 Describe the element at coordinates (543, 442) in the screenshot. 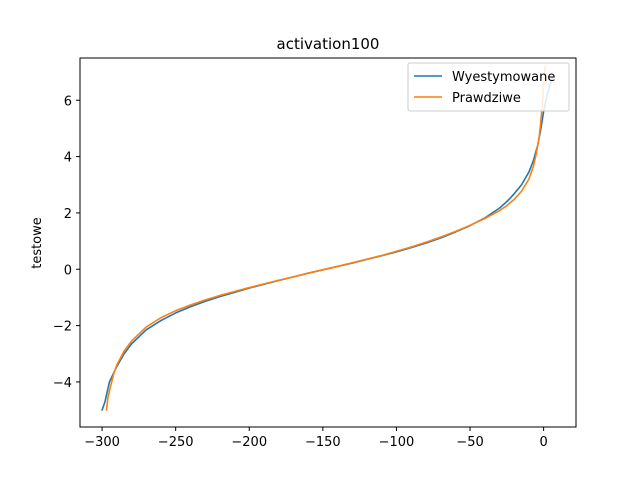

I see `x-tick-label: 0` at that location.